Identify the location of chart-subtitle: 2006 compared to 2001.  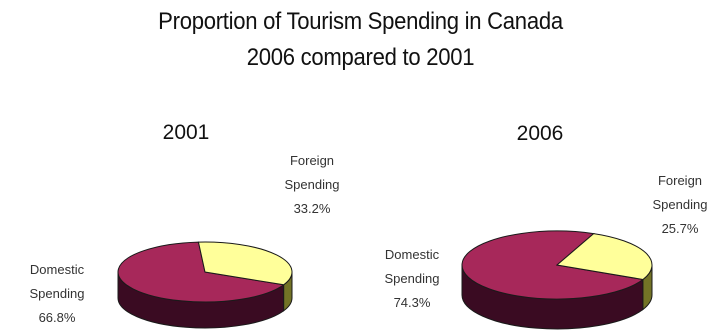
(360, 57).